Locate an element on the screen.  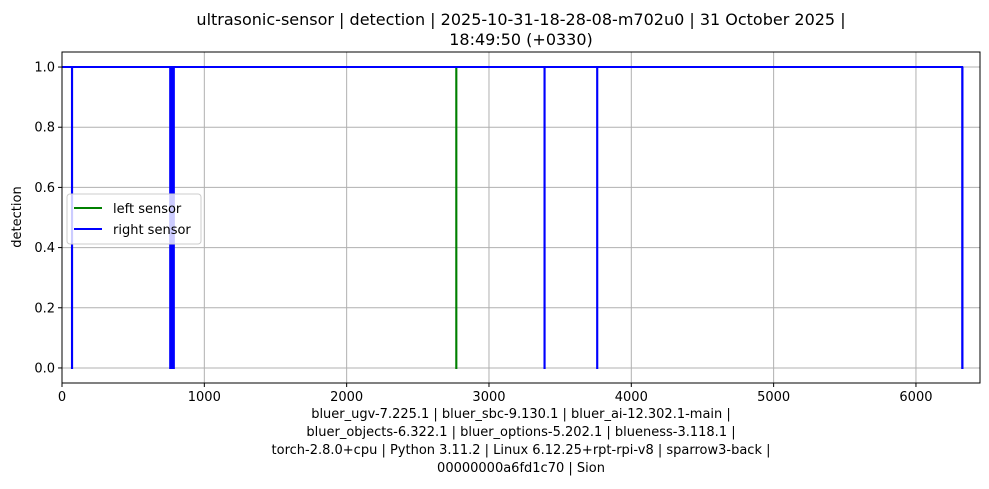
x-axis-ticks: 0 1000 2000 3000 4000 5000 6000 is located at coordinates (495, 394).